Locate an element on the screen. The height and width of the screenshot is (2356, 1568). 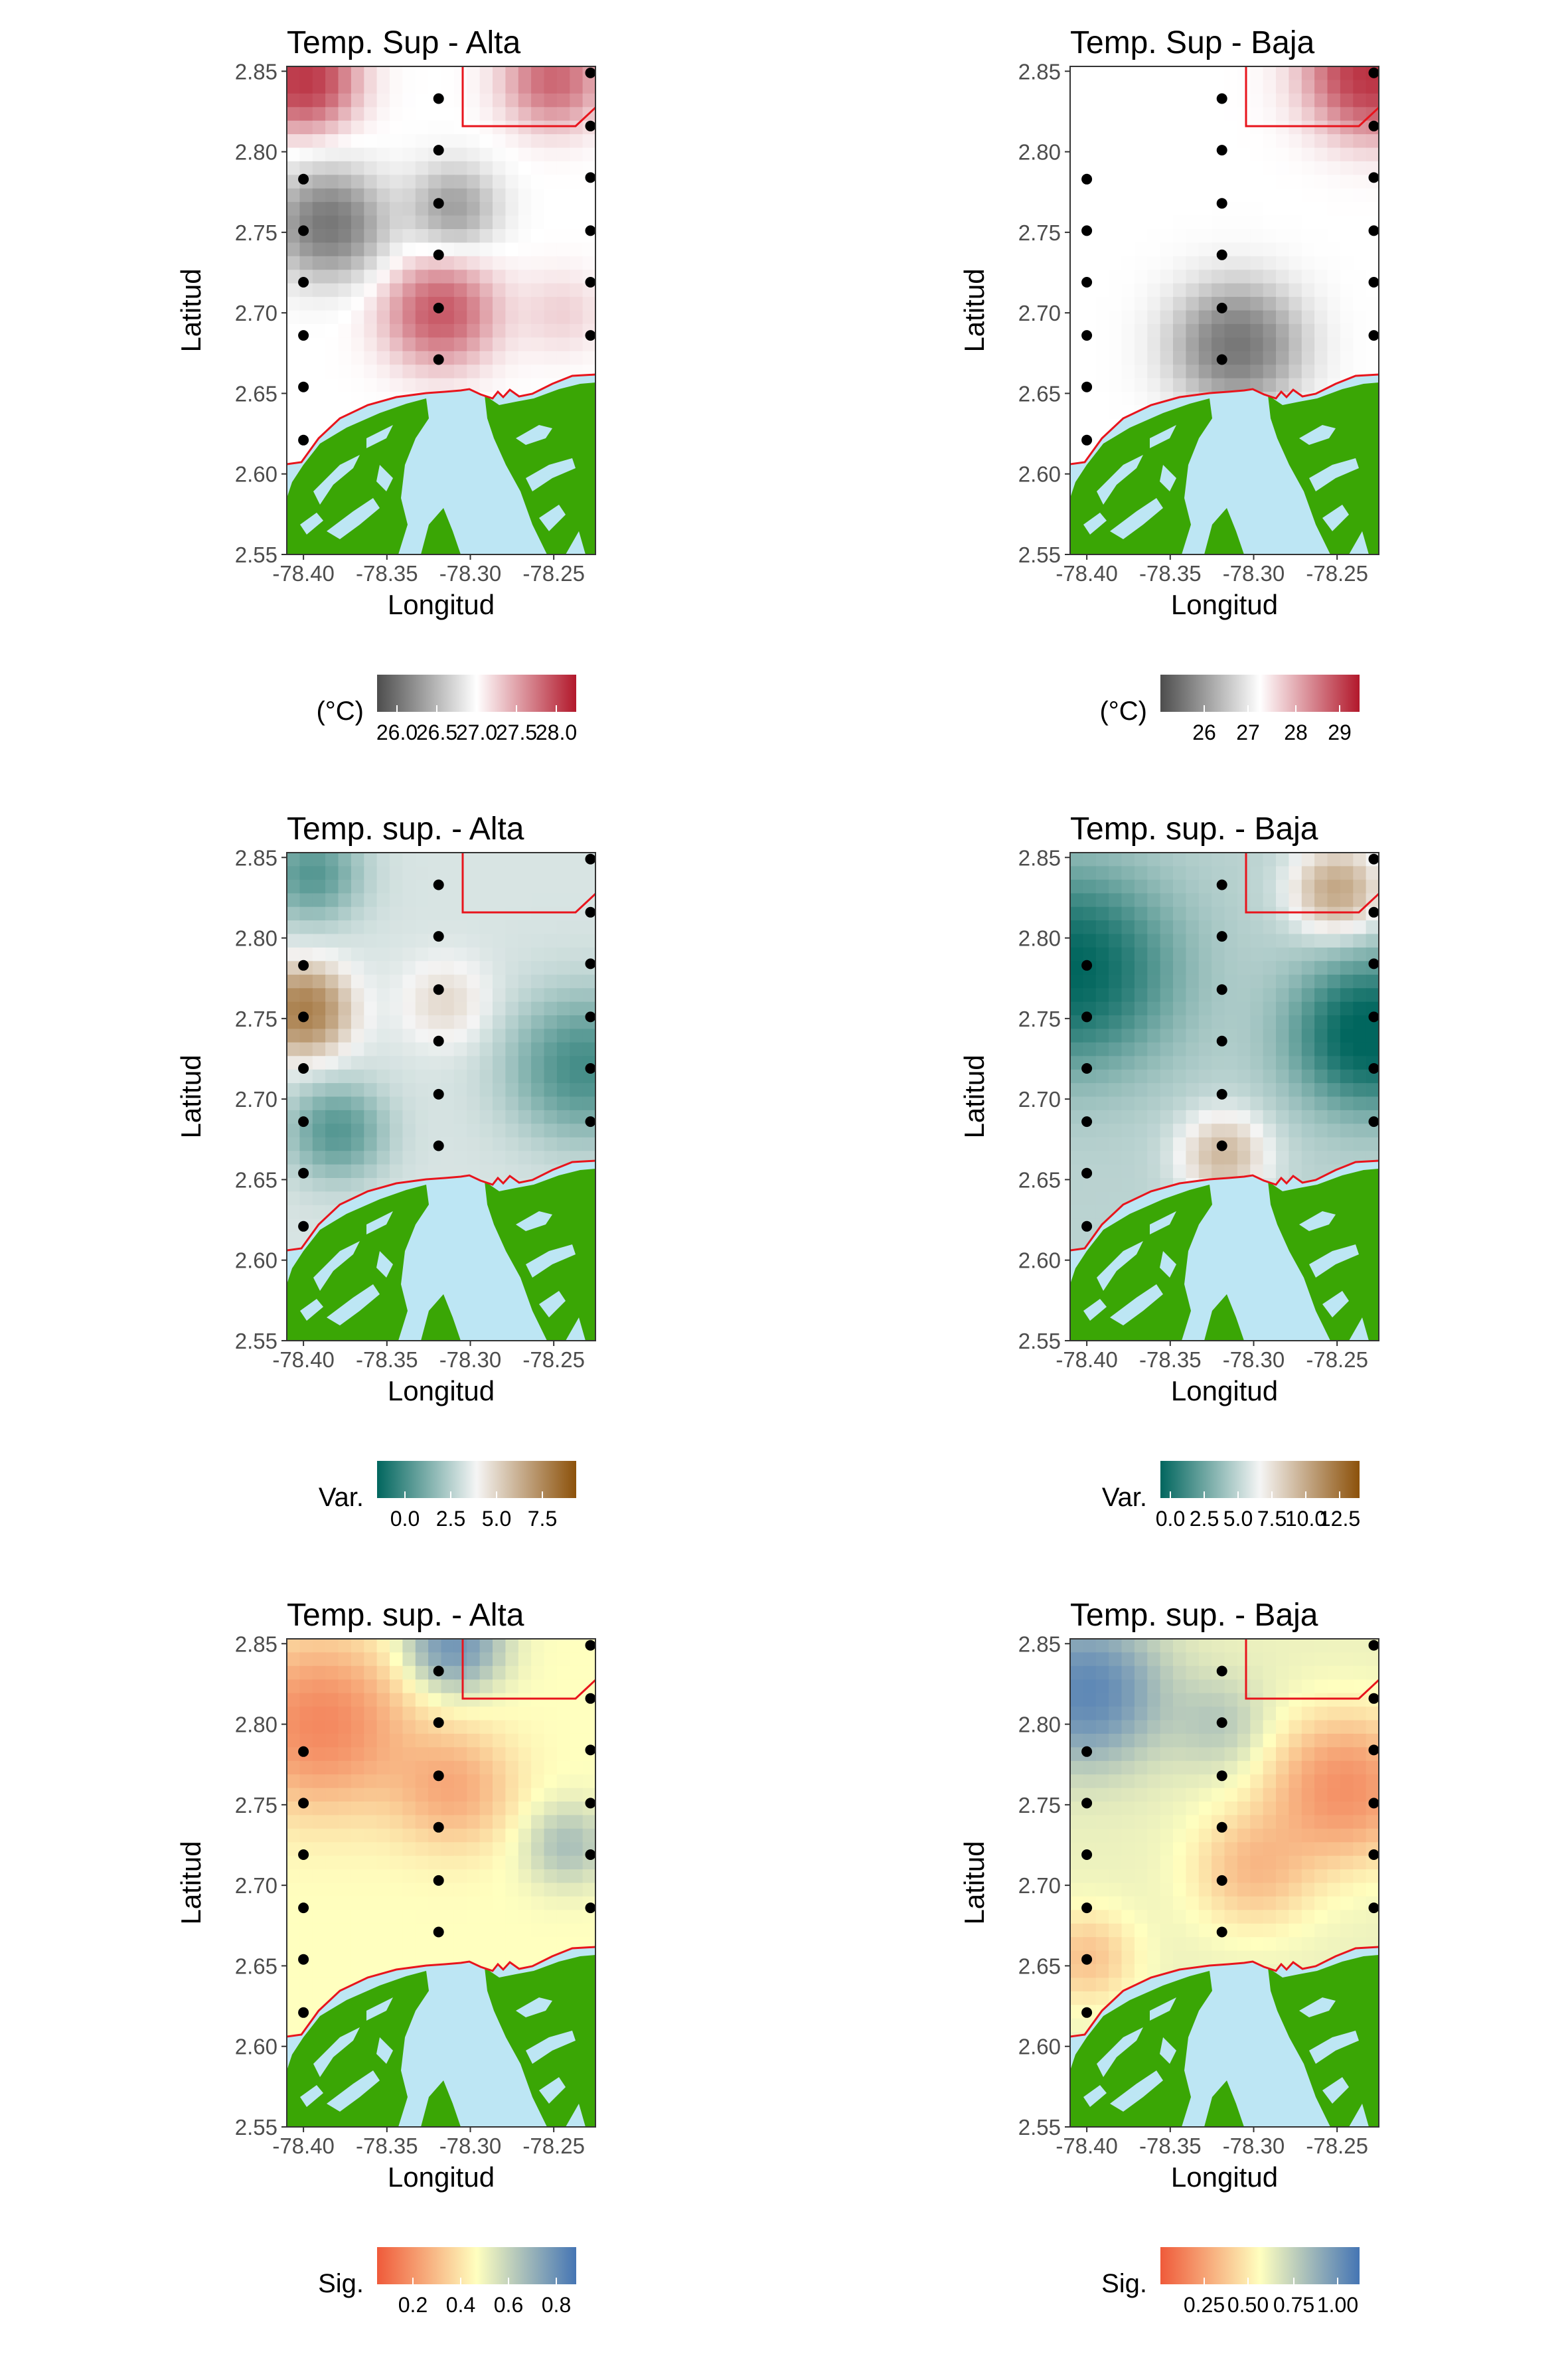
legend-tick-label: 0.0 is located at coordinates (1171, 1519).